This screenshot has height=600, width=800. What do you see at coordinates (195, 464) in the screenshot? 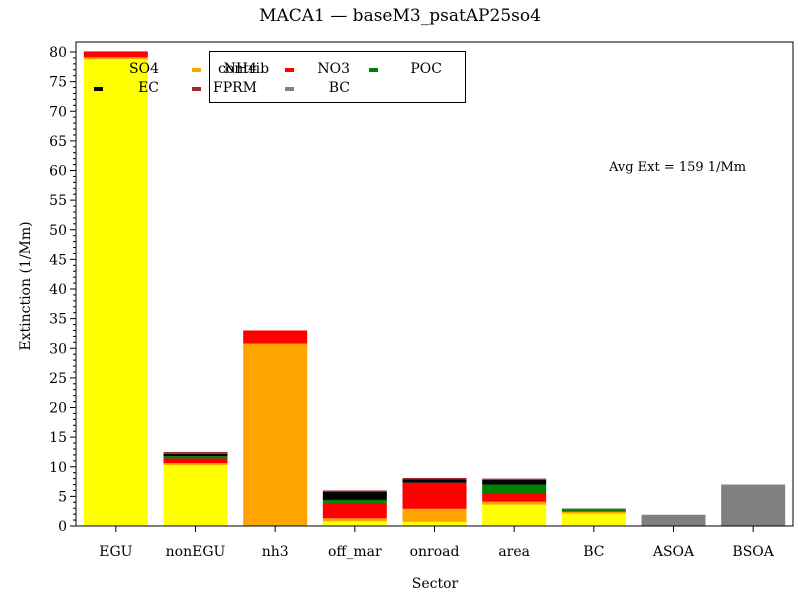
I see `bar-segment-nonEGU-NH4` at bounding box center [195, 464].